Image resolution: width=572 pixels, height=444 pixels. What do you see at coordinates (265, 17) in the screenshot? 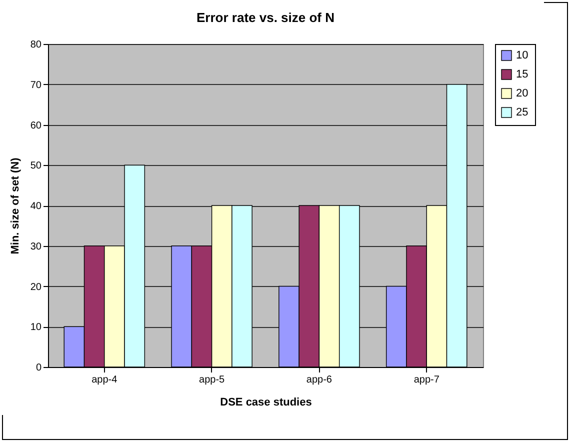
I see `chart-title: Error rate vs. size of N` at bounding box center [265, 17].